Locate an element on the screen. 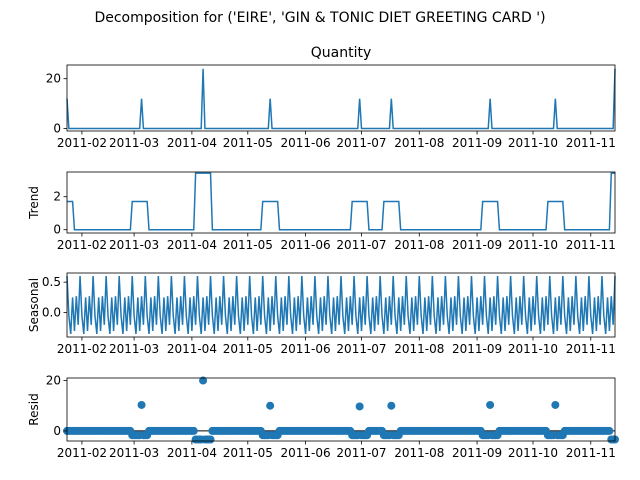  seasonal-series-line is located at coordinates (341, 305).